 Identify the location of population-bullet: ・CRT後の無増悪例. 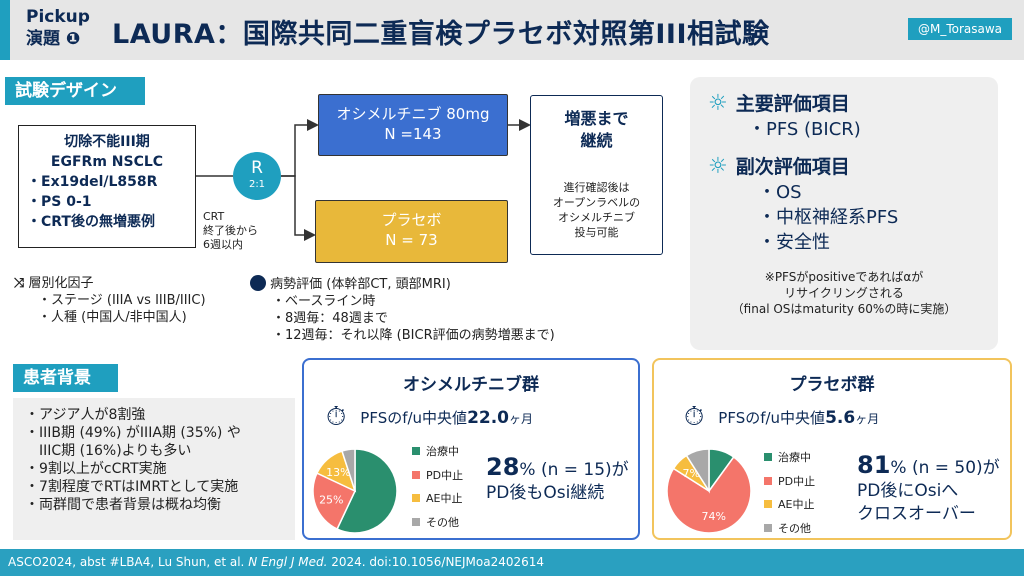
(91, 222).